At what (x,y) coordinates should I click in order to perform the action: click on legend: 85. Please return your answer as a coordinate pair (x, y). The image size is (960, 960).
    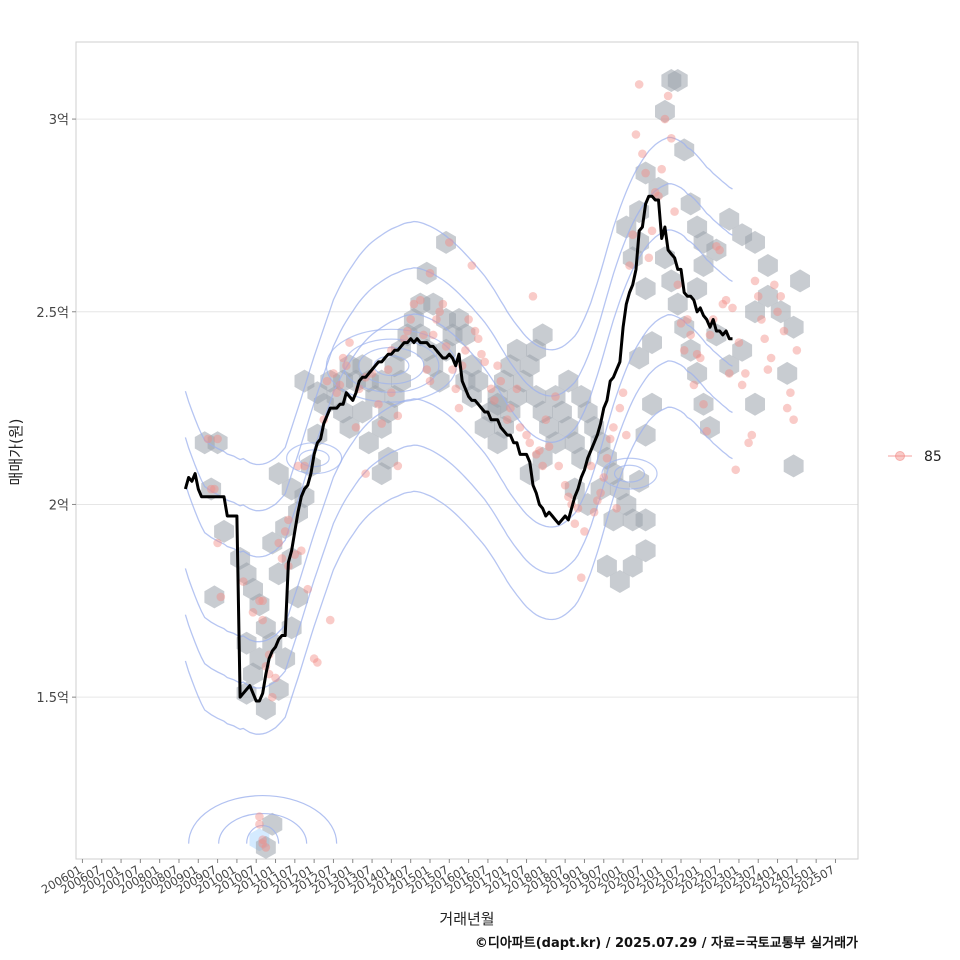
    Looking at the image, I should click on (915, 457).